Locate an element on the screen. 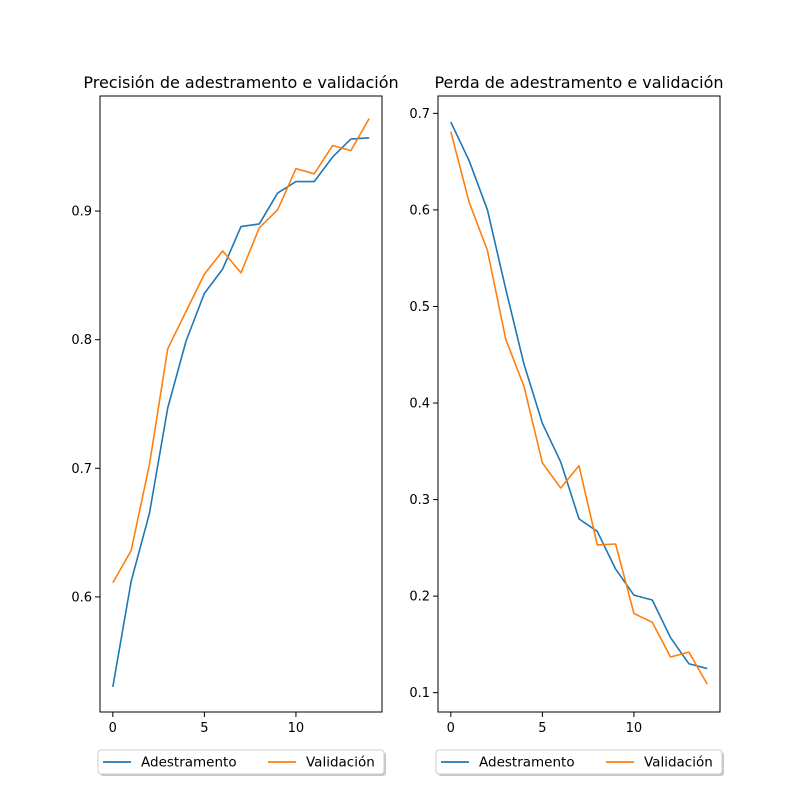  y-tick-label: 0.9 is located at coordinates (81, 212).